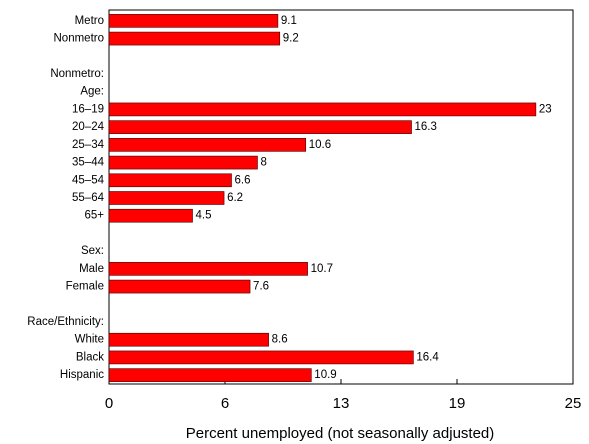  I want to click on y-tick-label: Race/Ethnicity:, so click(65, 322).